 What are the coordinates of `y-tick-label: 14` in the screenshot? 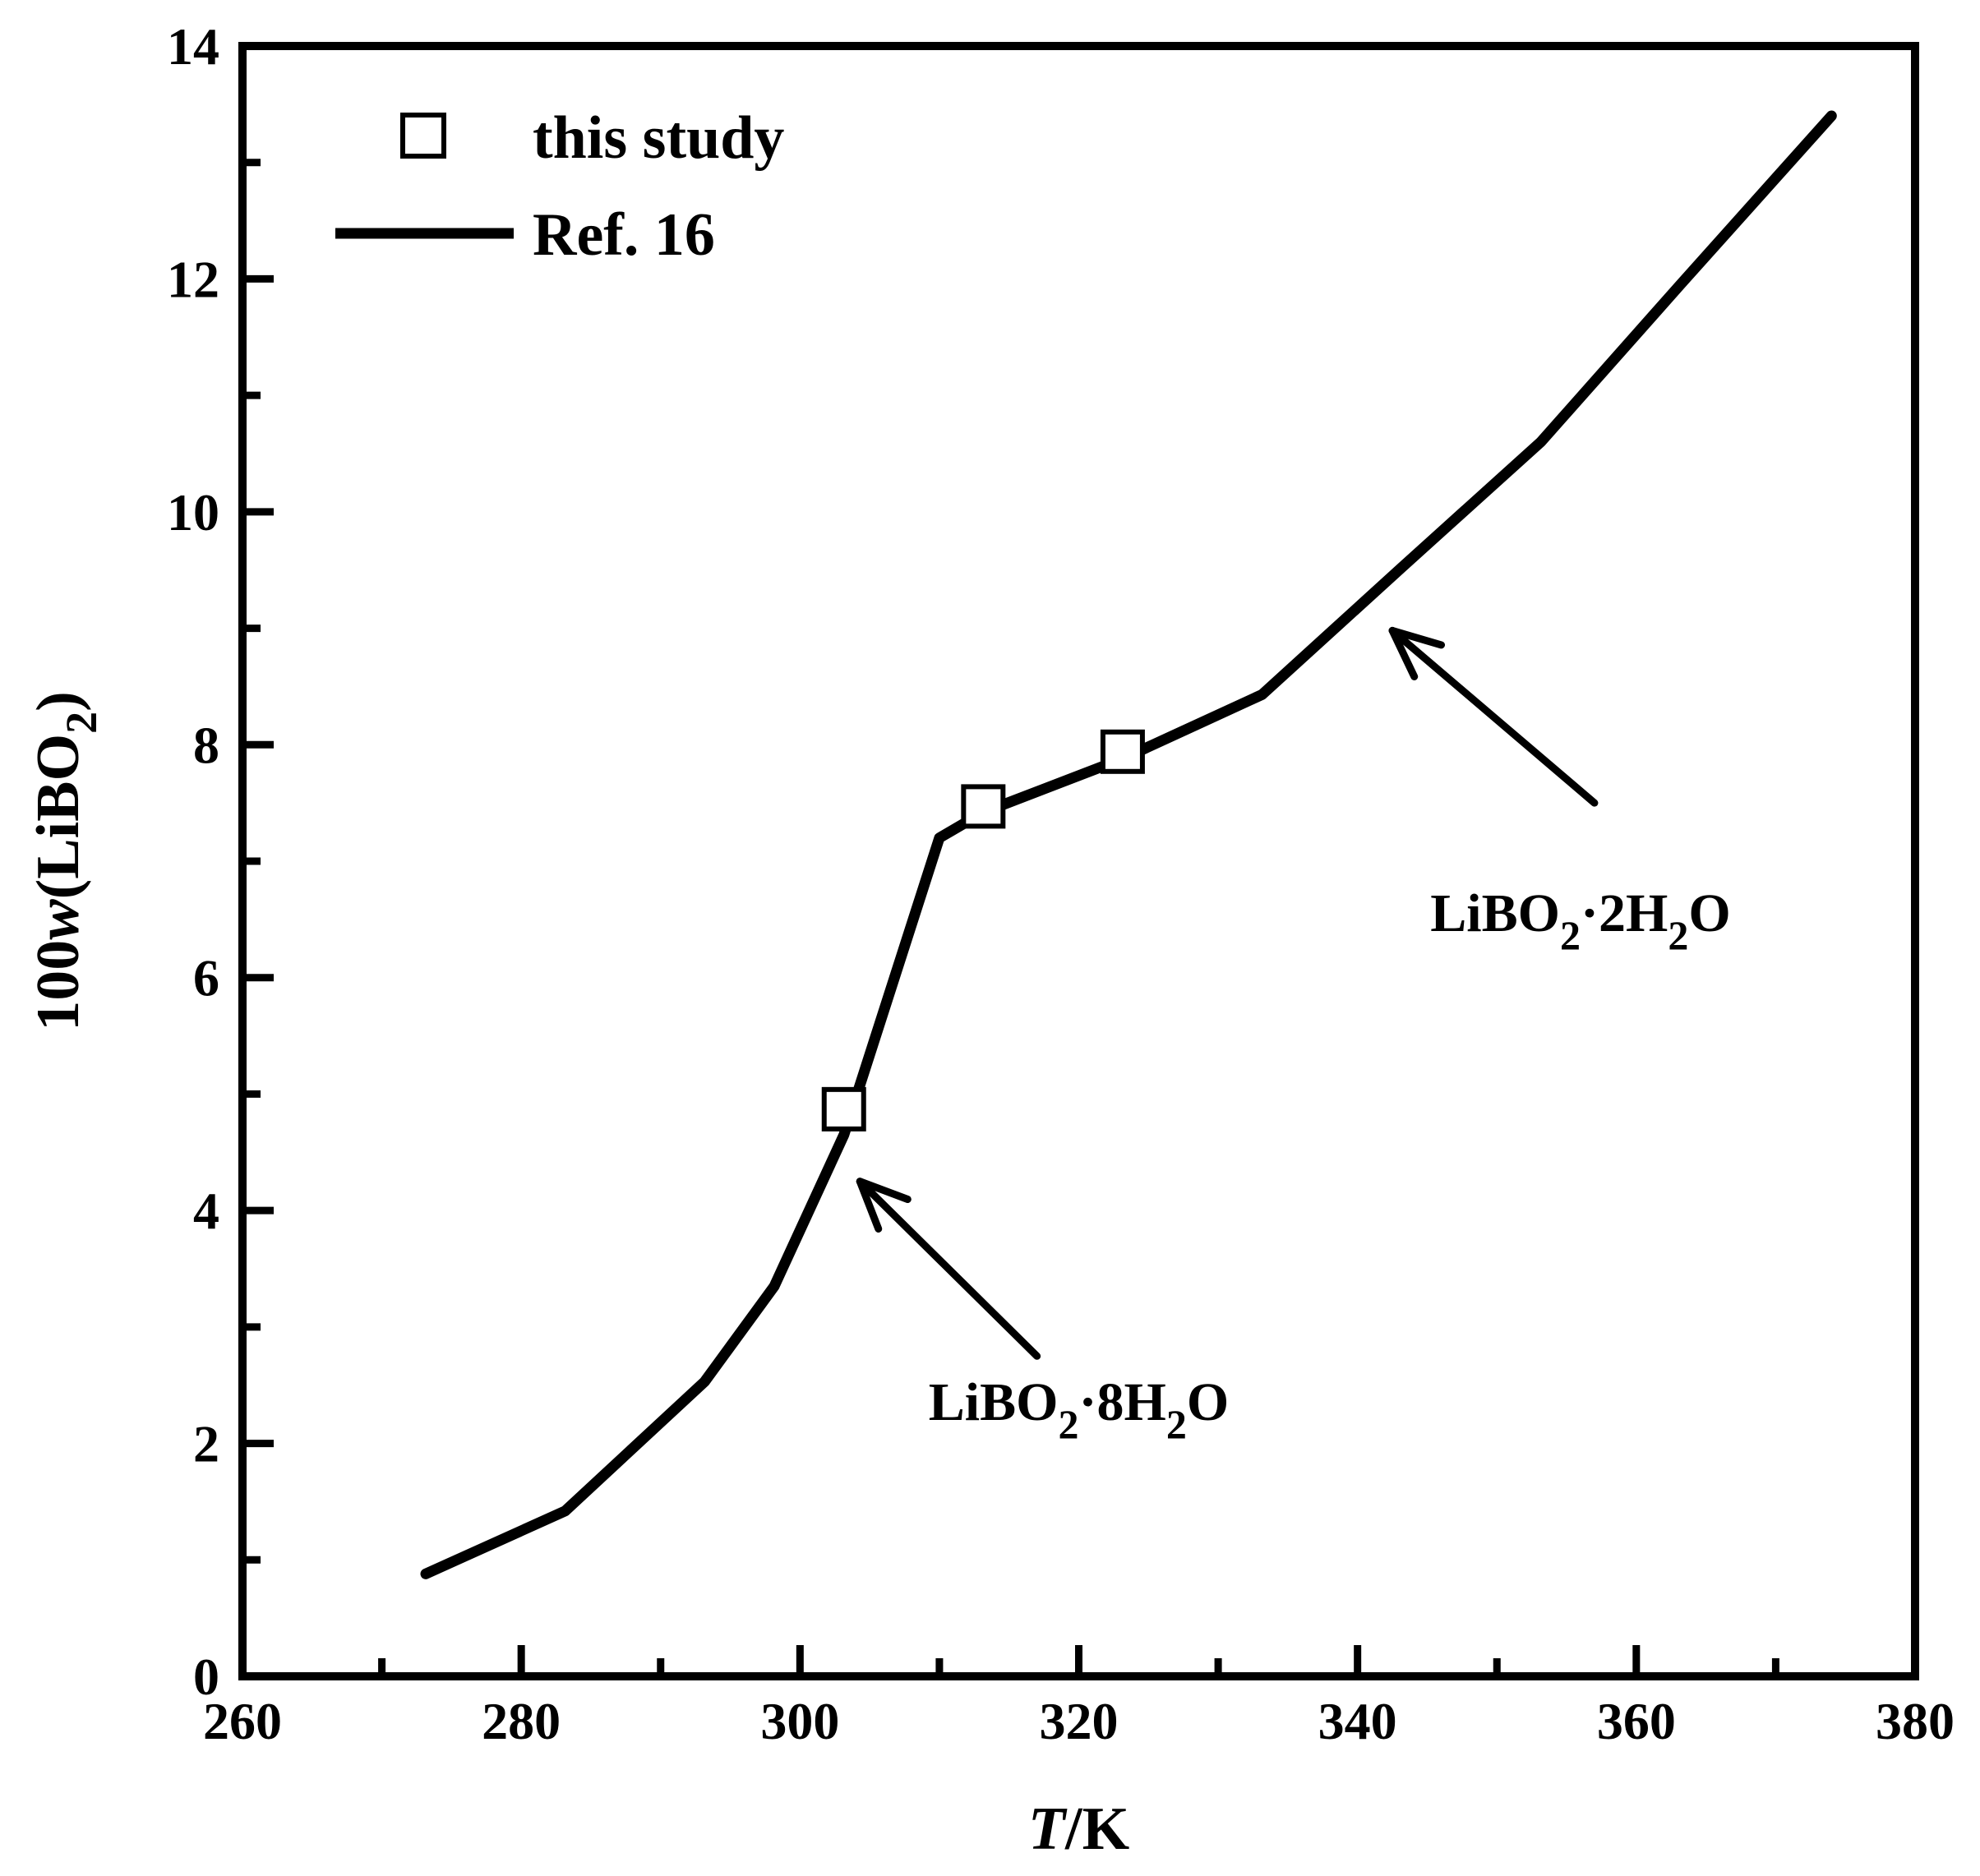 It's located at (193, 47).